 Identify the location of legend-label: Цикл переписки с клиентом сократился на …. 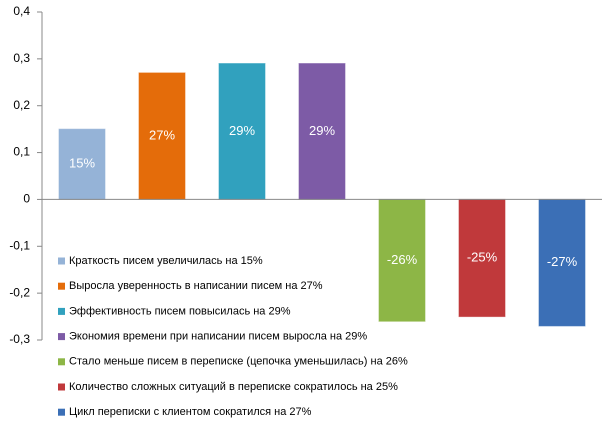
(190, 412).